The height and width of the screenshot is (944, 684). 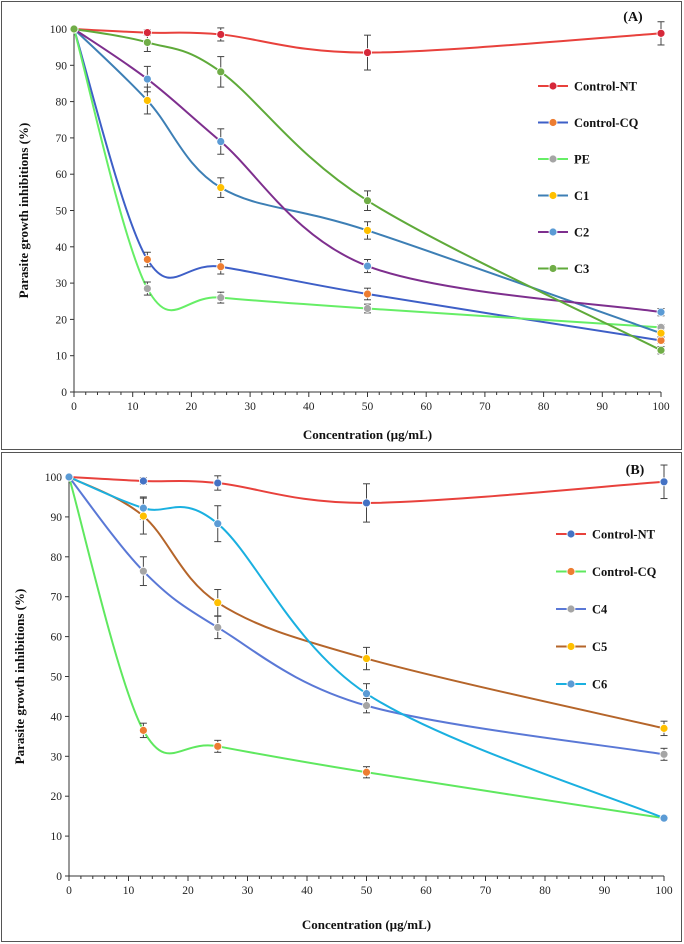 I want to click on chart0-legend-marker-C3, so click(x=553, y=268).